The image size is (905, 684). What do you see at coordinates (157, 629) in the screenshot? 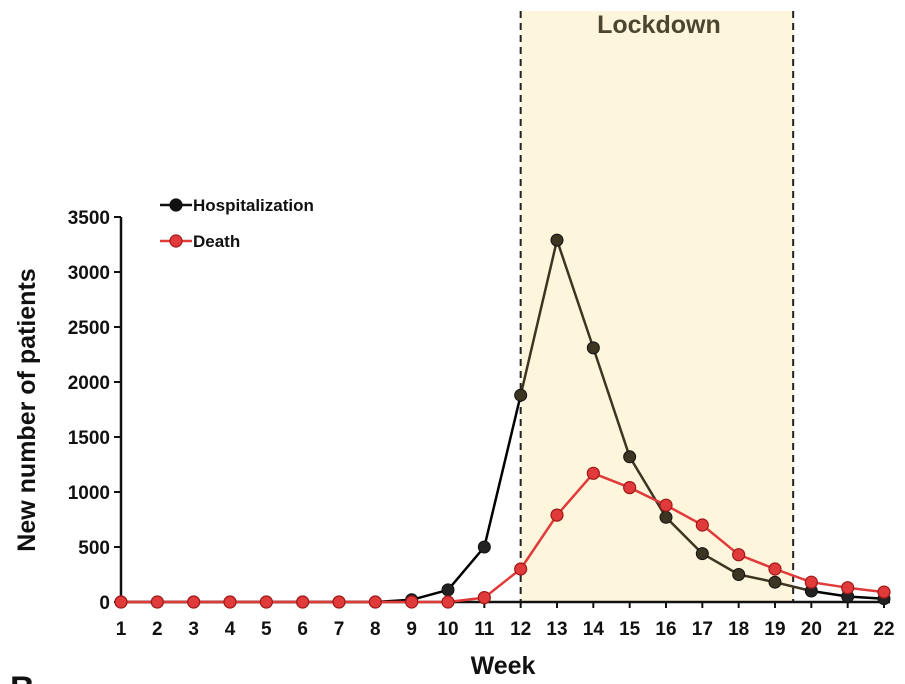
I see `x-tick-label: 2` at bounding box center [157, 629].